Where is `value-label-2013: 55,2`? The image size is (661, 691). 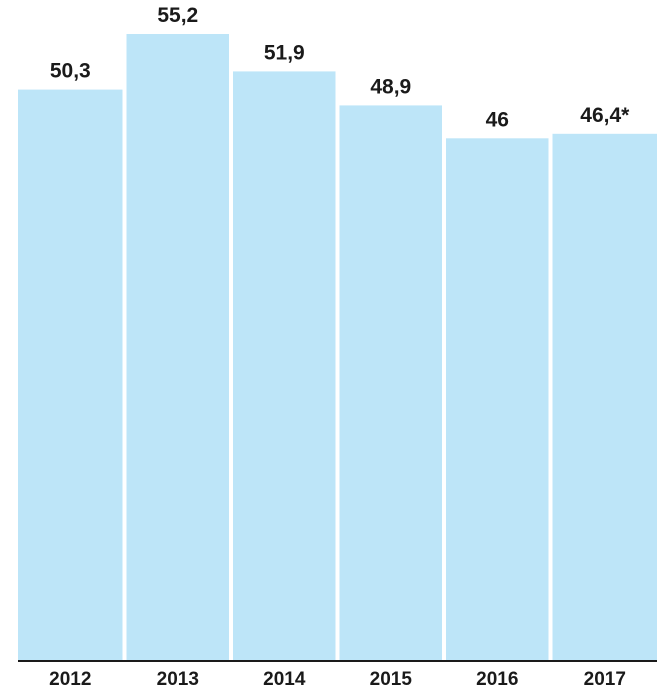
value-label-2013: 55,2 is located at coordinates (177, 15).